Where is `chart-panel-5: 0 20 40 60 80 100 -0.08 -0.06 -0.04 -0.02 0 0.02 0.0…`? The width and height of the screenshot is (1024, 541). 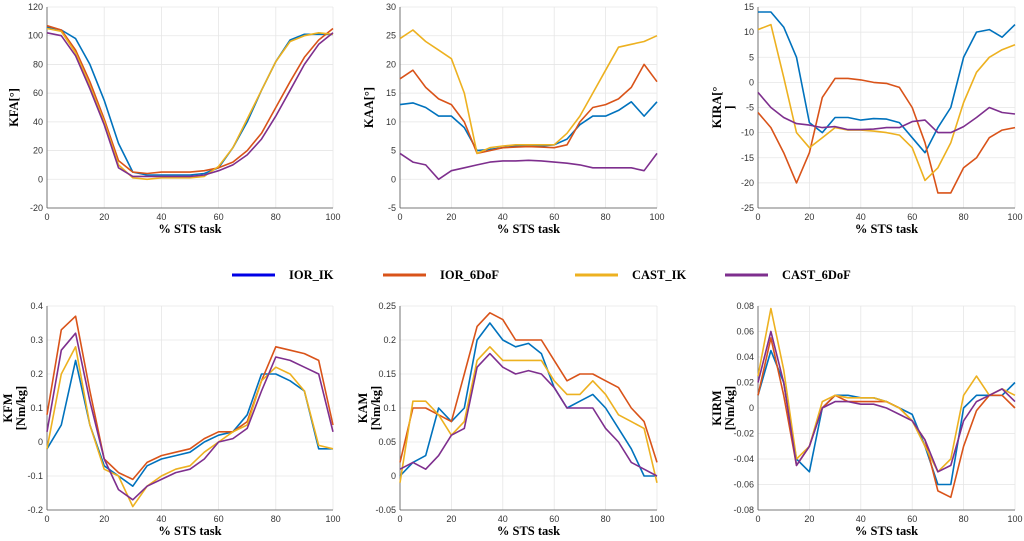
chart-panel-5: 0 20 40 60 80 100 -0.08 -0.06 -0.04 -0.02 0 0.02 0.0… is located at coordinates (866, 419).